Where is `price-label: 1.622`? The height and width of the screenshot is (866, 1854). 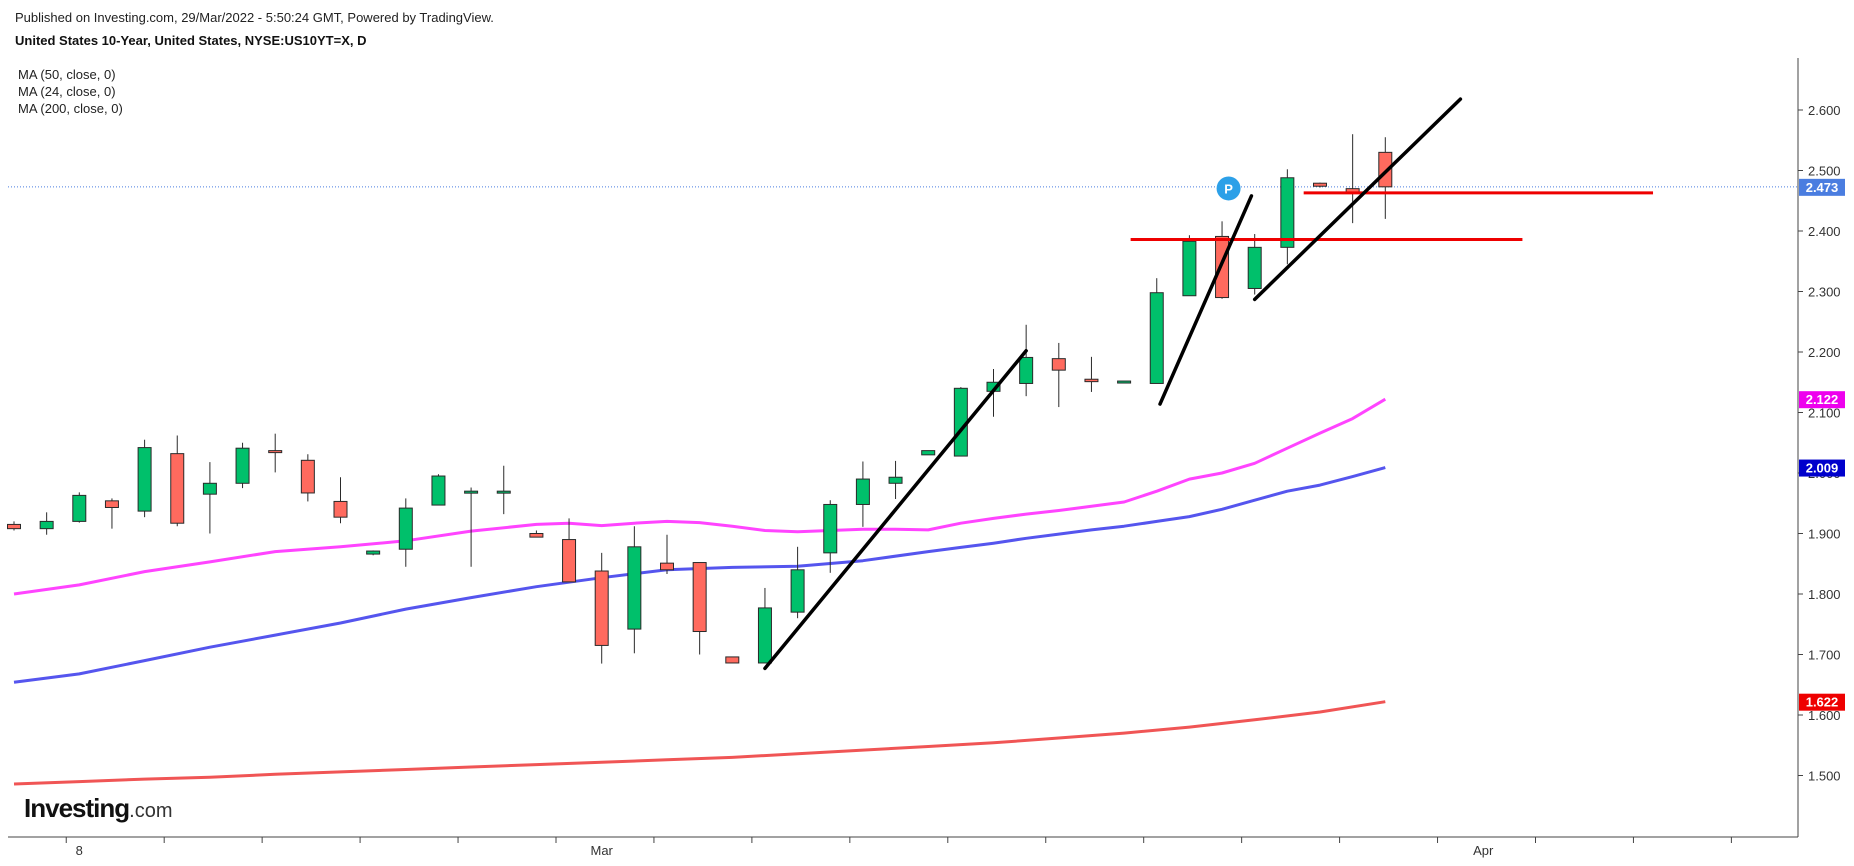 price-label: 1.622 is located at coordinates (1822, 702).